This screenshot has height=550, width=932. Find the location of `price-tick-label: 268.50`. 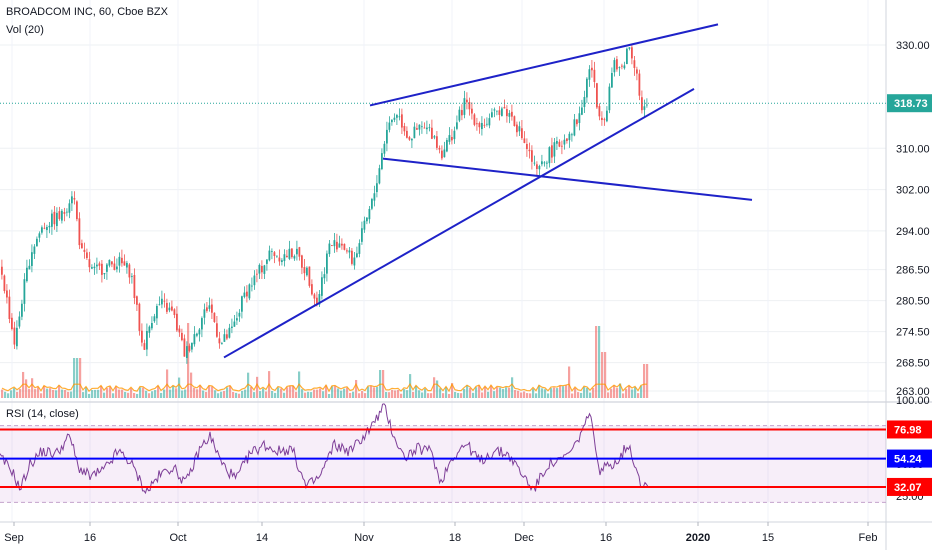

price-tick-label: 268.50 is located at coordinates (913, 364).